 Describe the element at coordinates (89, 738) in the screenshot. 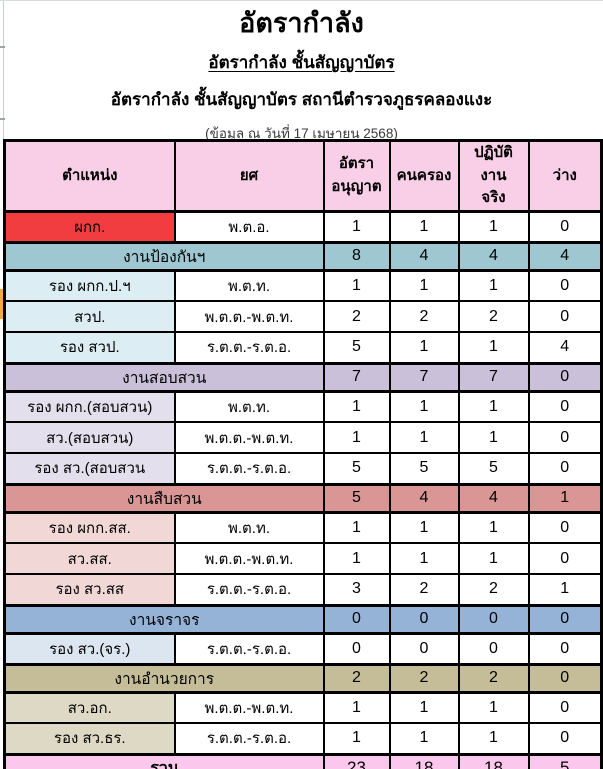

I see `position-cell: รอง สว.ธร.` at that location.